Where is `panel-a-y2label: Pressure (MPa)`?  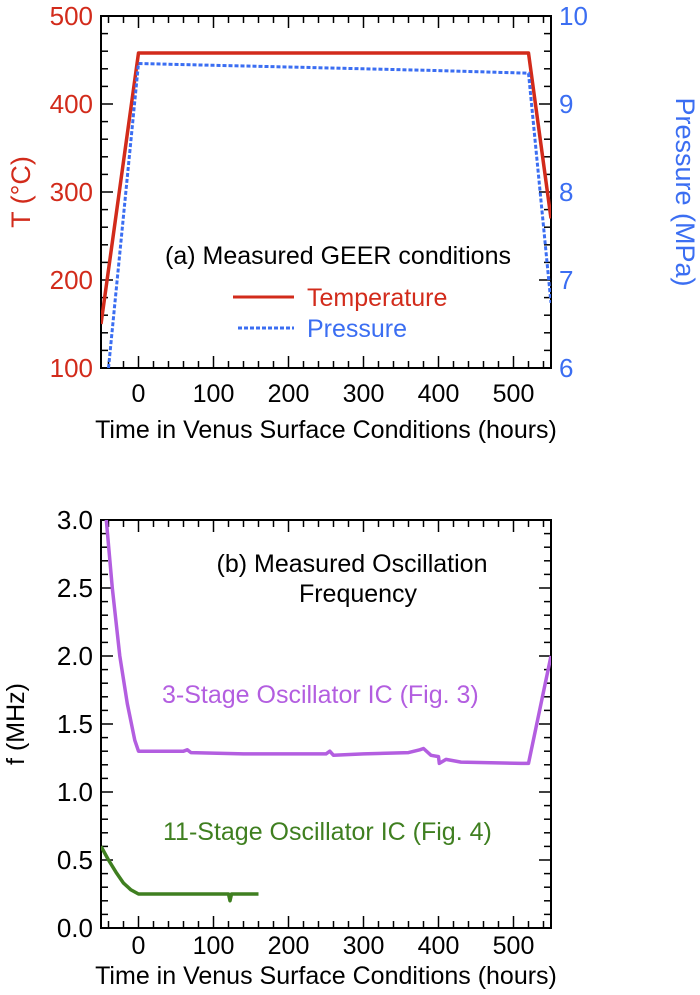 panel-a-y2label: Pressure (MPa) is located at coordinates (685, 191).